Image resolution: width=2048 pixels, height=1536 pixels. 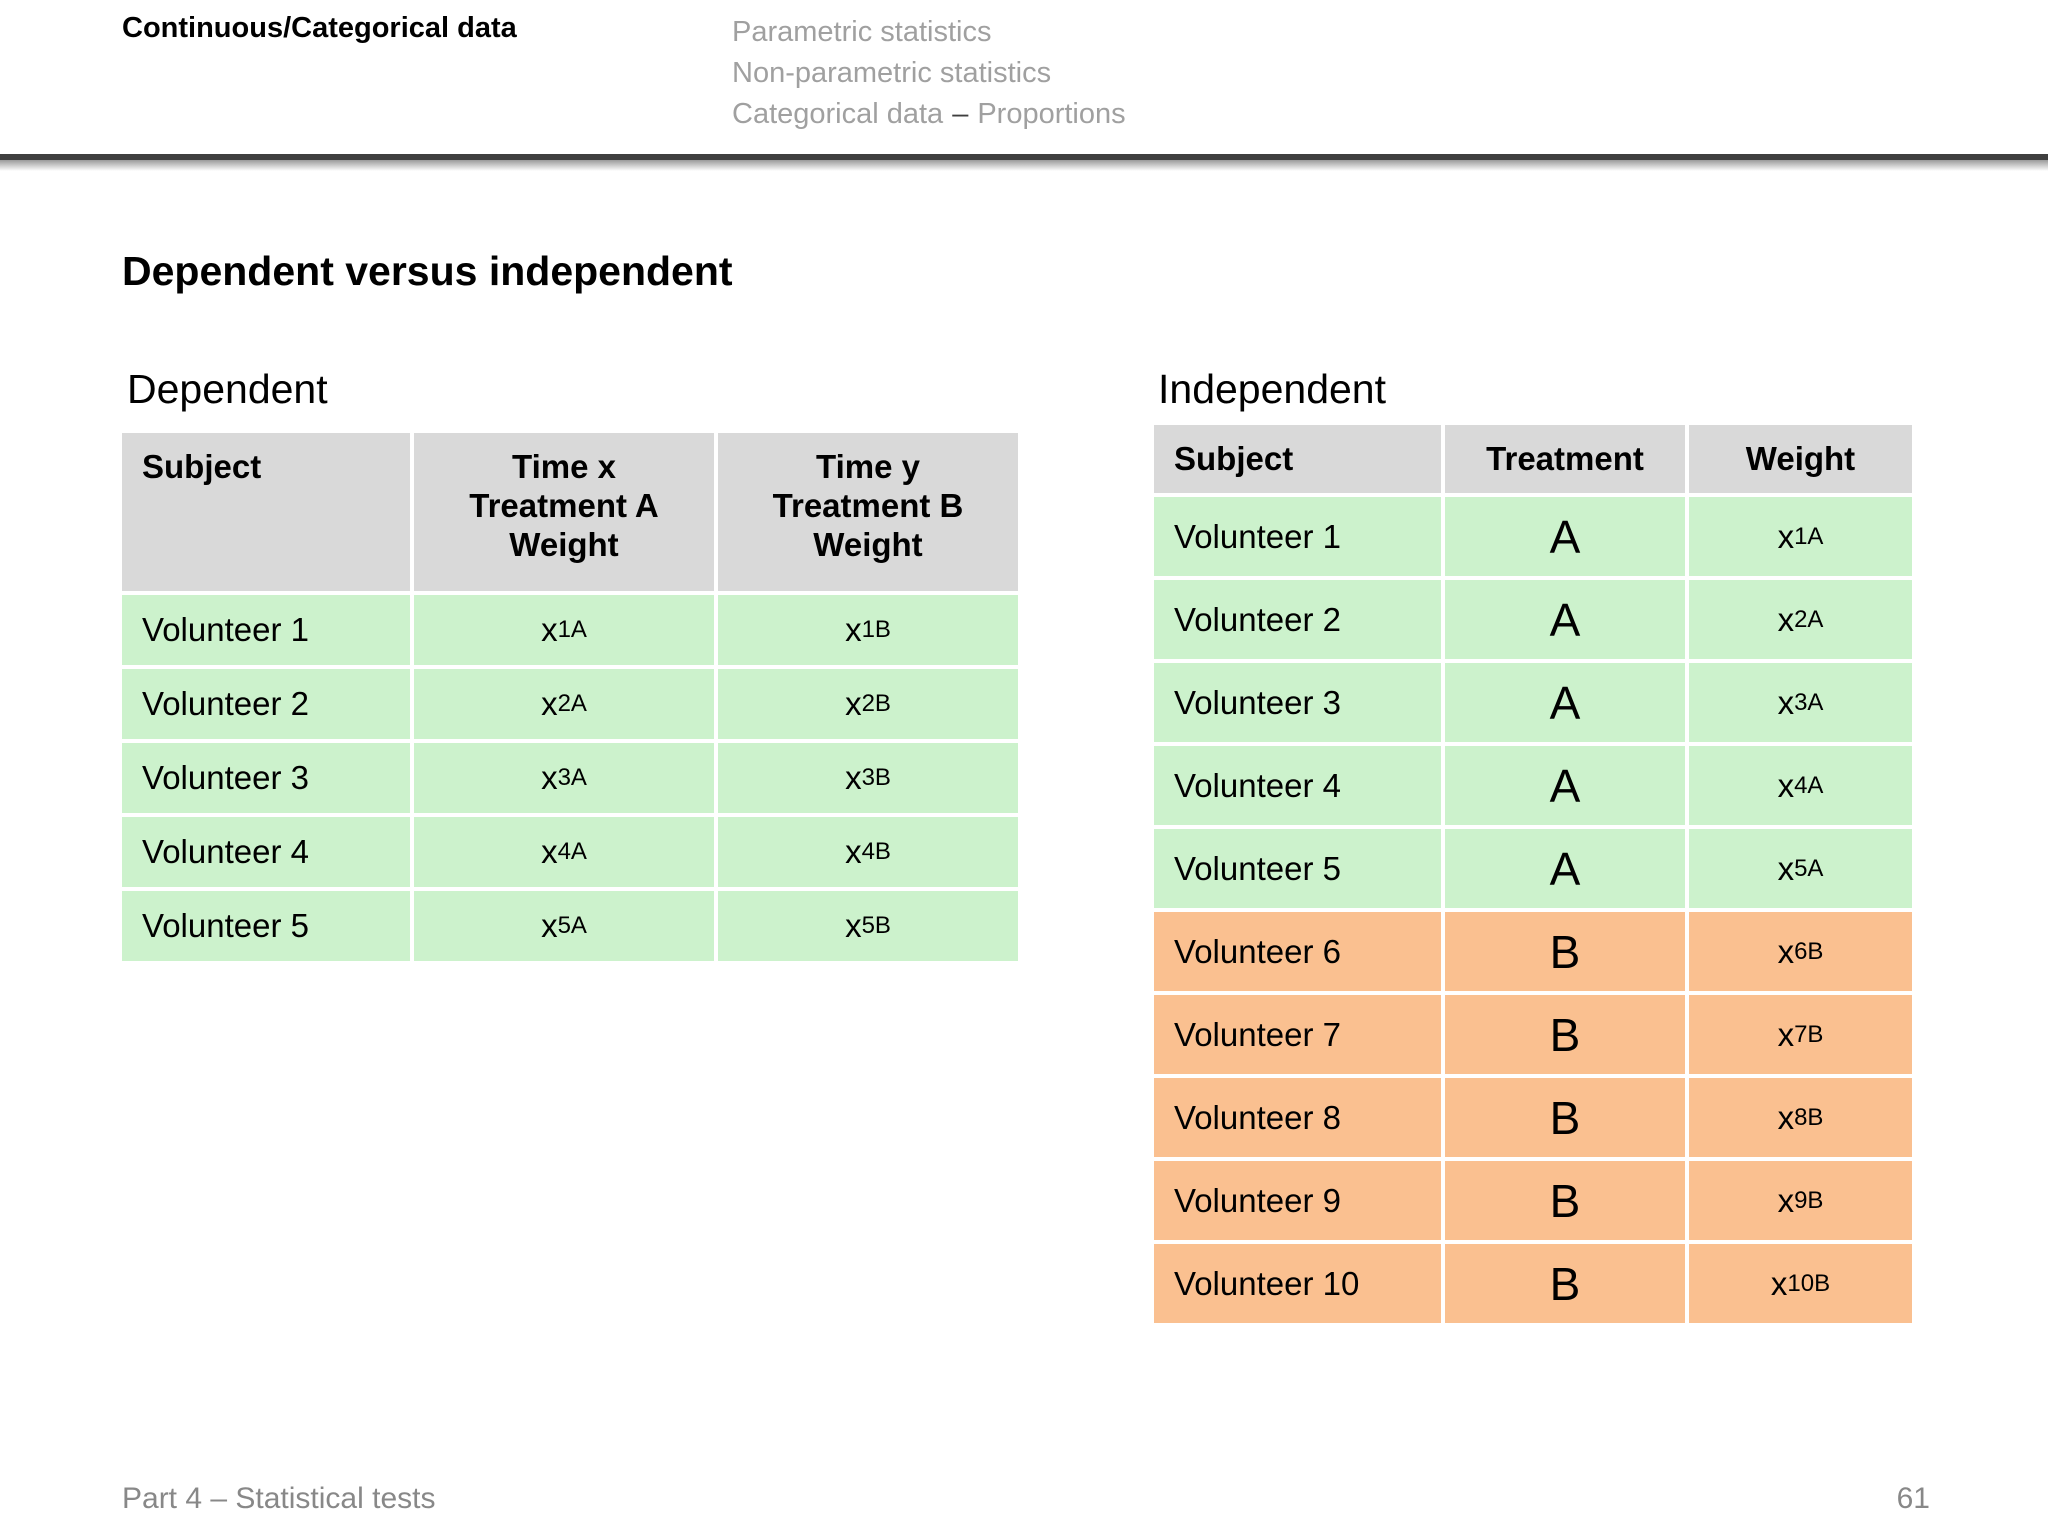 What do you see at coordinates (1051, 114) in the screenshot?
I see `nav-categorical-suffix: Proportions` at bounding box center [1051, 114].